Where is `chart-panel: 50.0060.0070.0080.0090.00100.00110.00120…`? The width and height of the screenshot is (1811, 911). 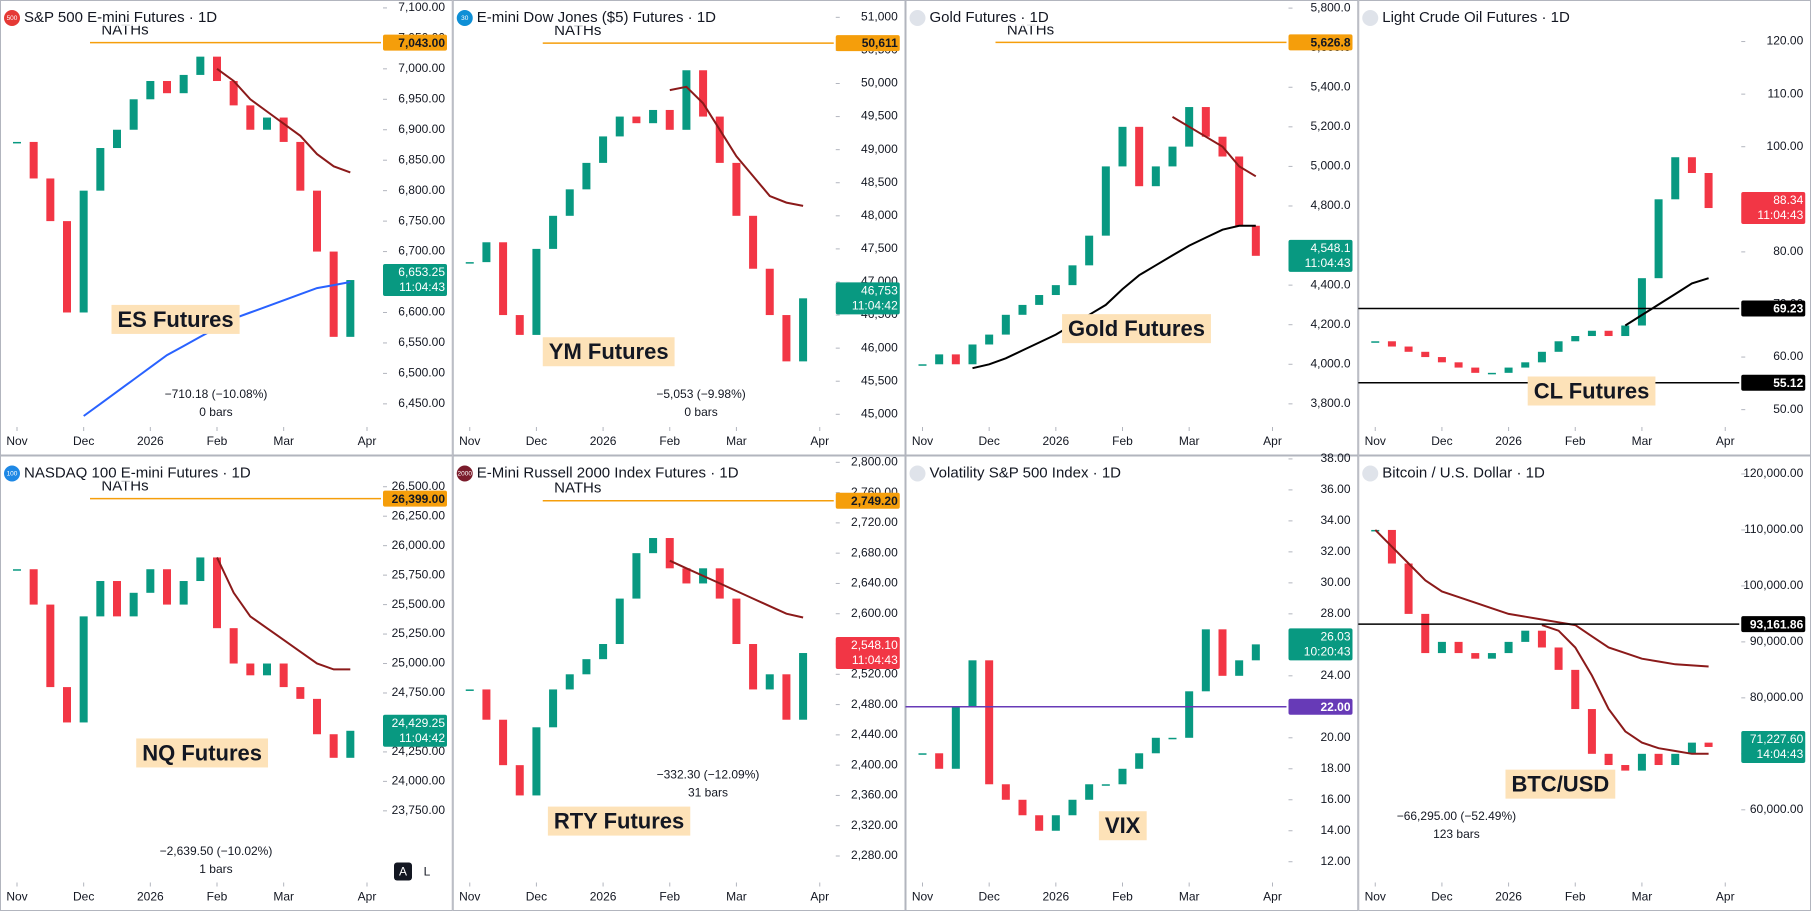 chart-panel: 50.0060.0070.0080.0090.00100.00110.00120… is located at coordinates (1584, 228).